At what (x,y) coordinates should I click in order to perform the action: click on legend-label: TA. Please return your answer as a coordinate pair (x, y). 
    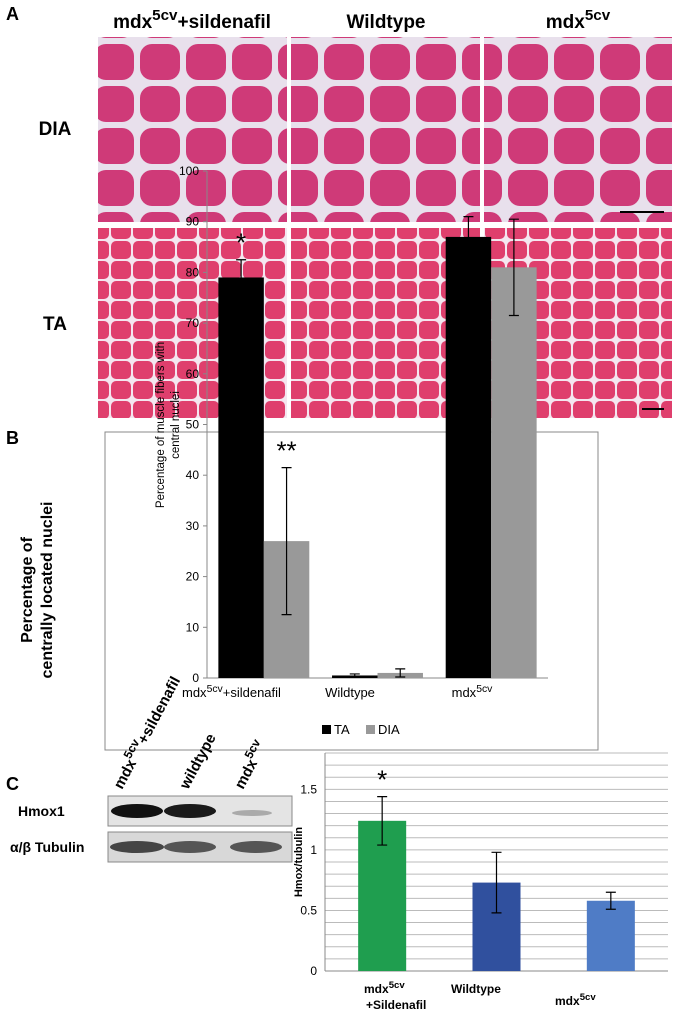
    Looking at the image, I should click on (342, 729).